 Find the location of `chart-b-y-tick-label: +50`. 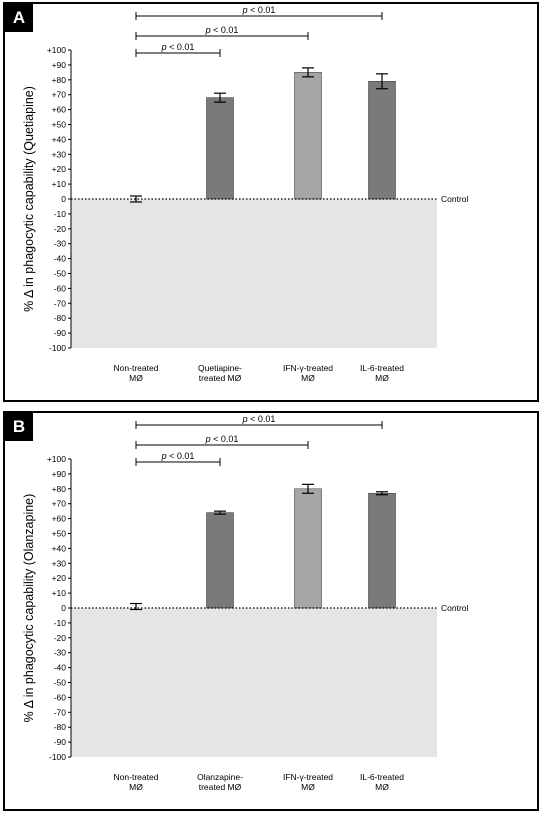

chart-b-y-tick-label: +50 is located at coordinates (59, 534).